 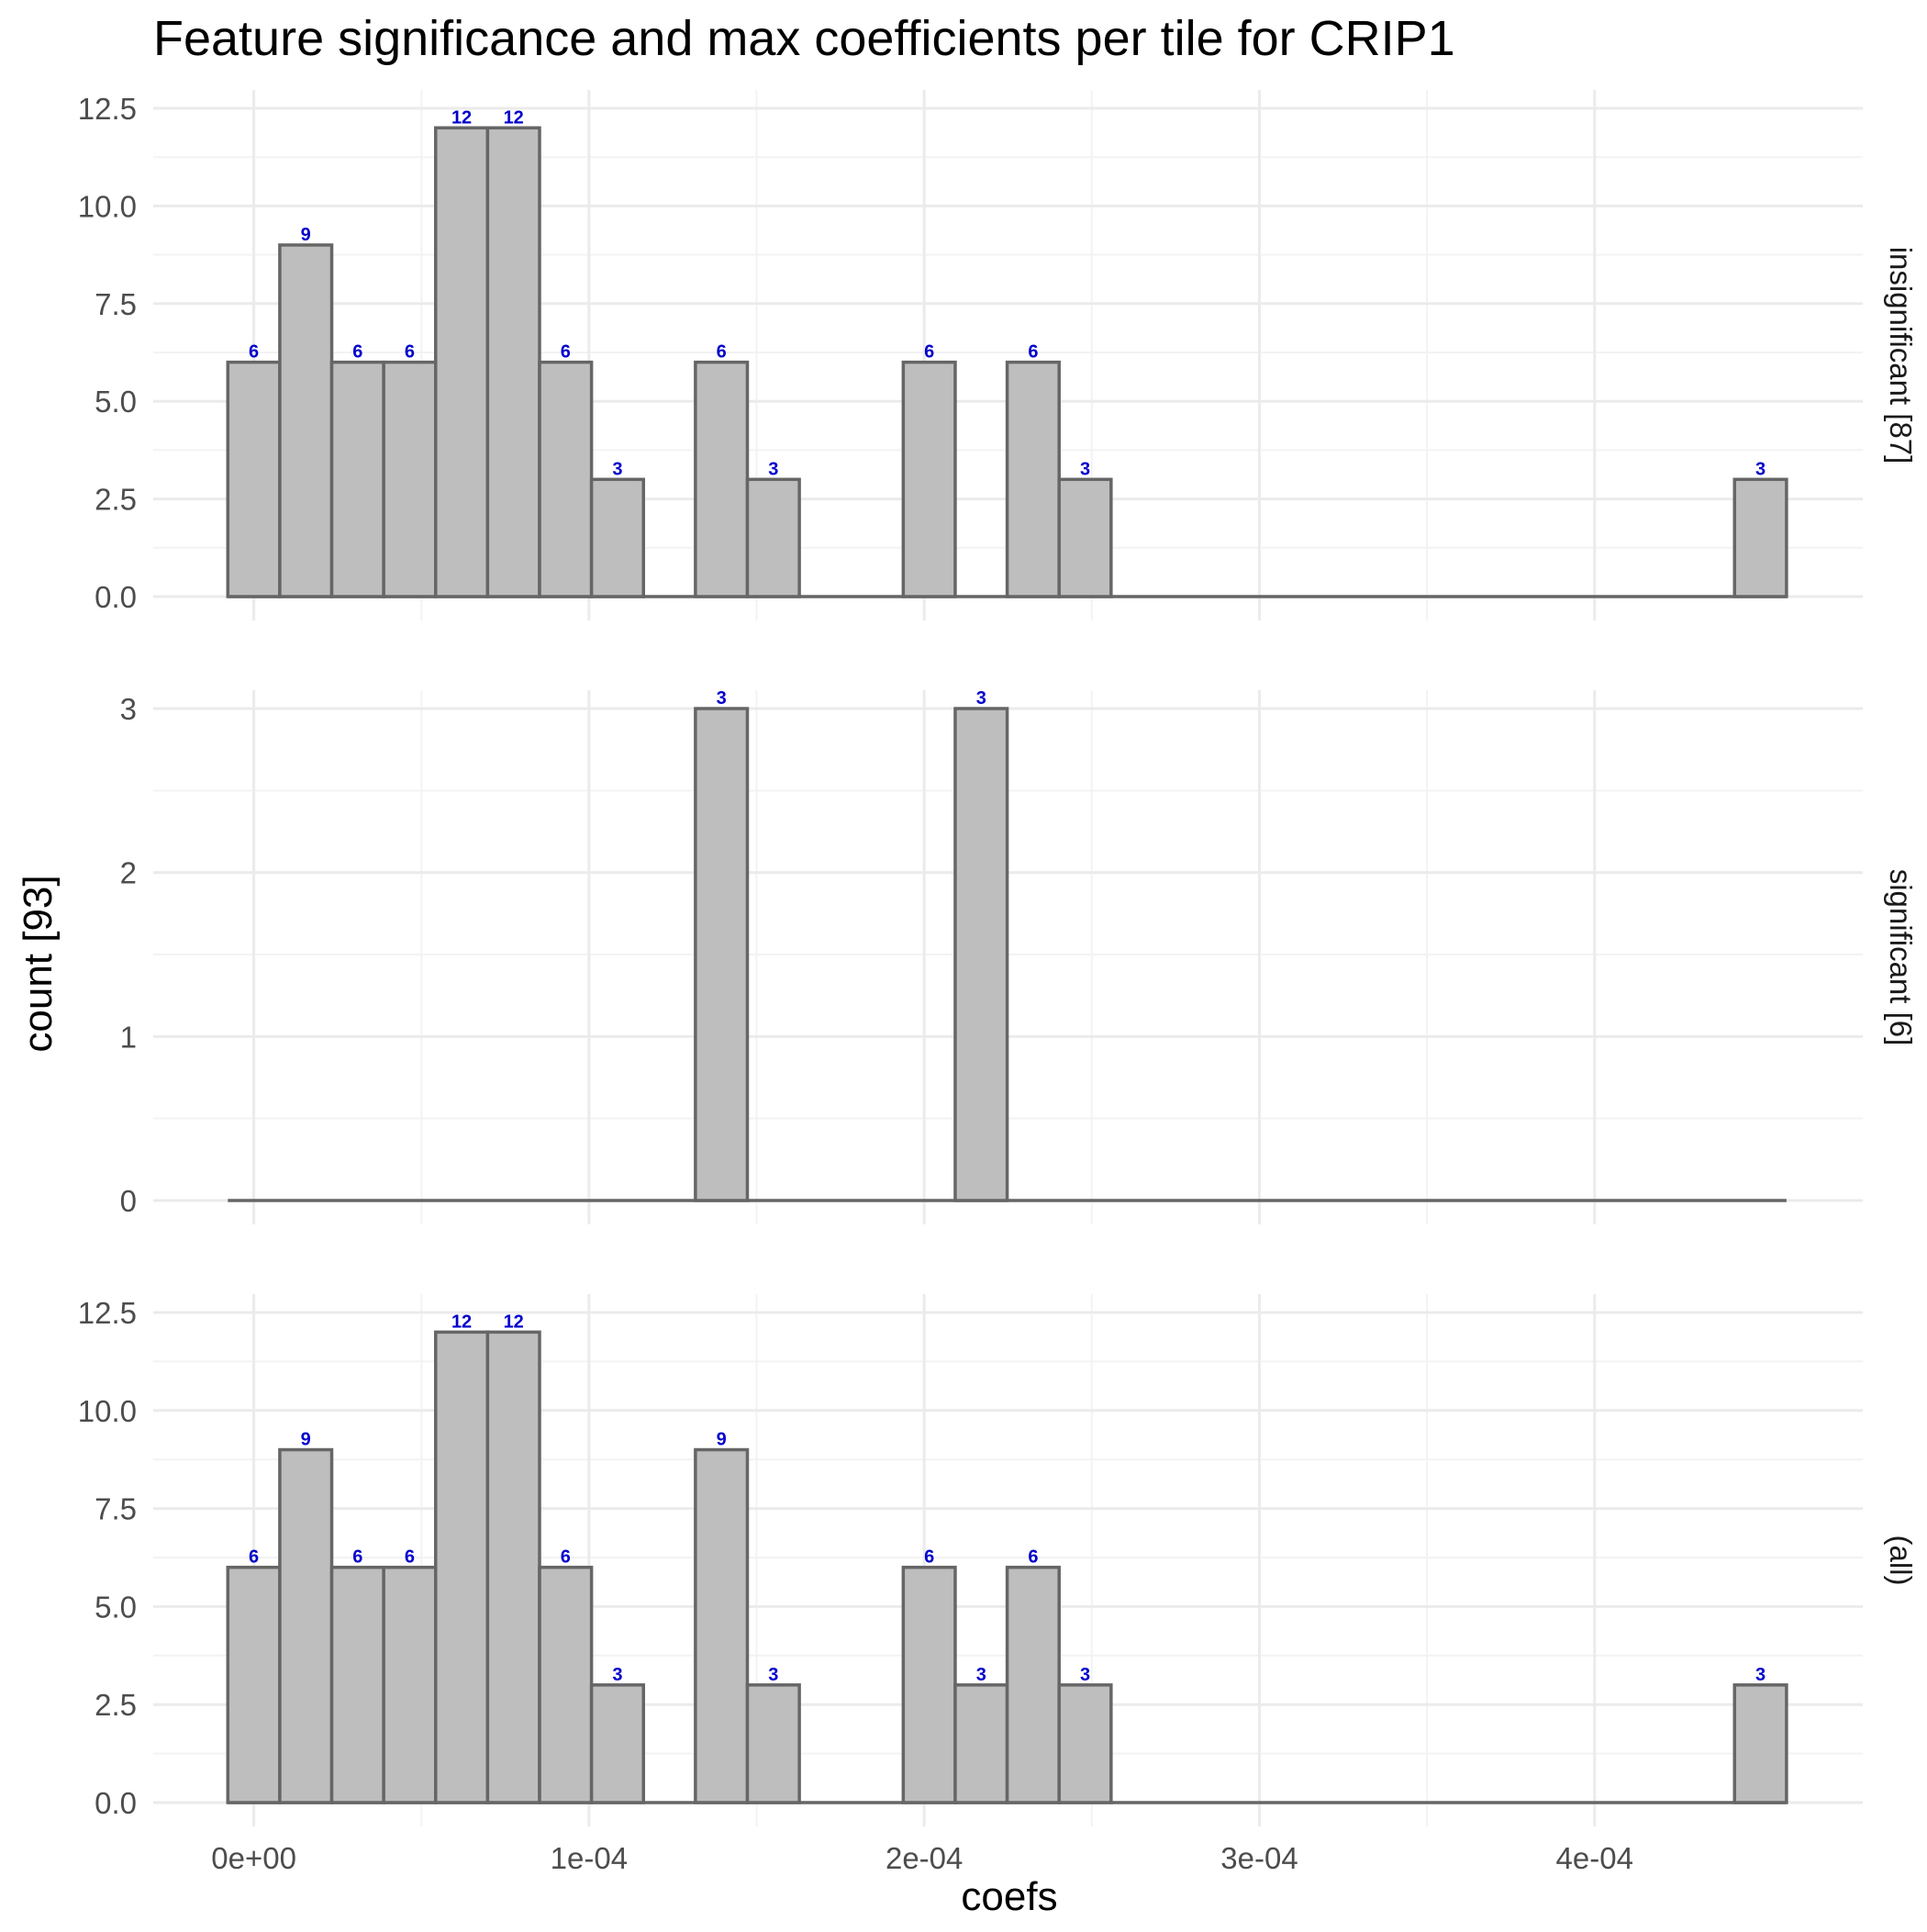 I want to click on y-axis-title: count [93], so click(x=38, y=963).